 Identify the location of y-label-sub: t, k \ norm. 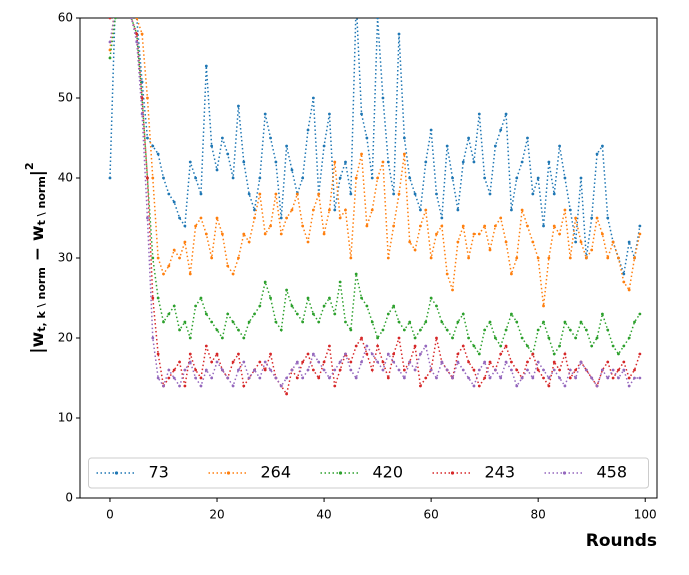
(41, 299).